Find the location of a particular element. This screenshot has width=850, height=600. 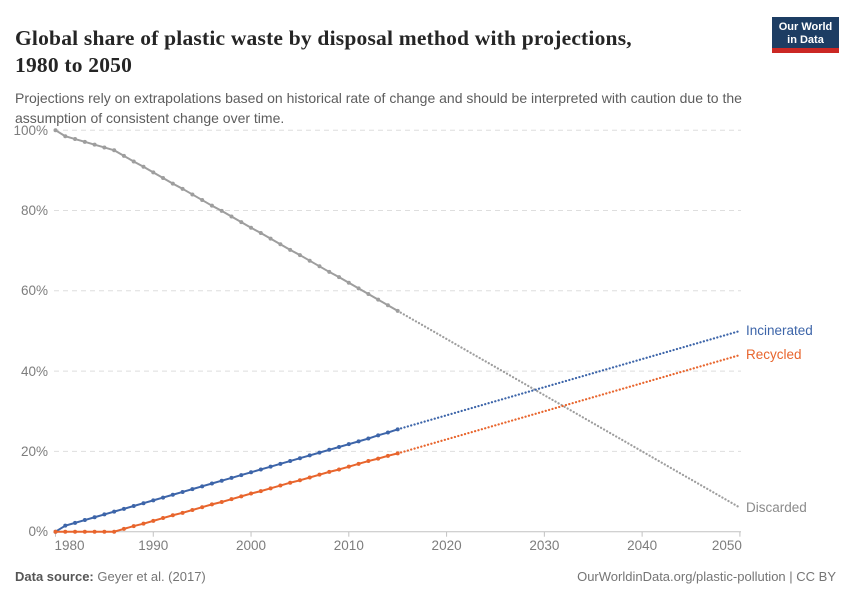

recycled-line-projection is located at coordinates (569, 404).